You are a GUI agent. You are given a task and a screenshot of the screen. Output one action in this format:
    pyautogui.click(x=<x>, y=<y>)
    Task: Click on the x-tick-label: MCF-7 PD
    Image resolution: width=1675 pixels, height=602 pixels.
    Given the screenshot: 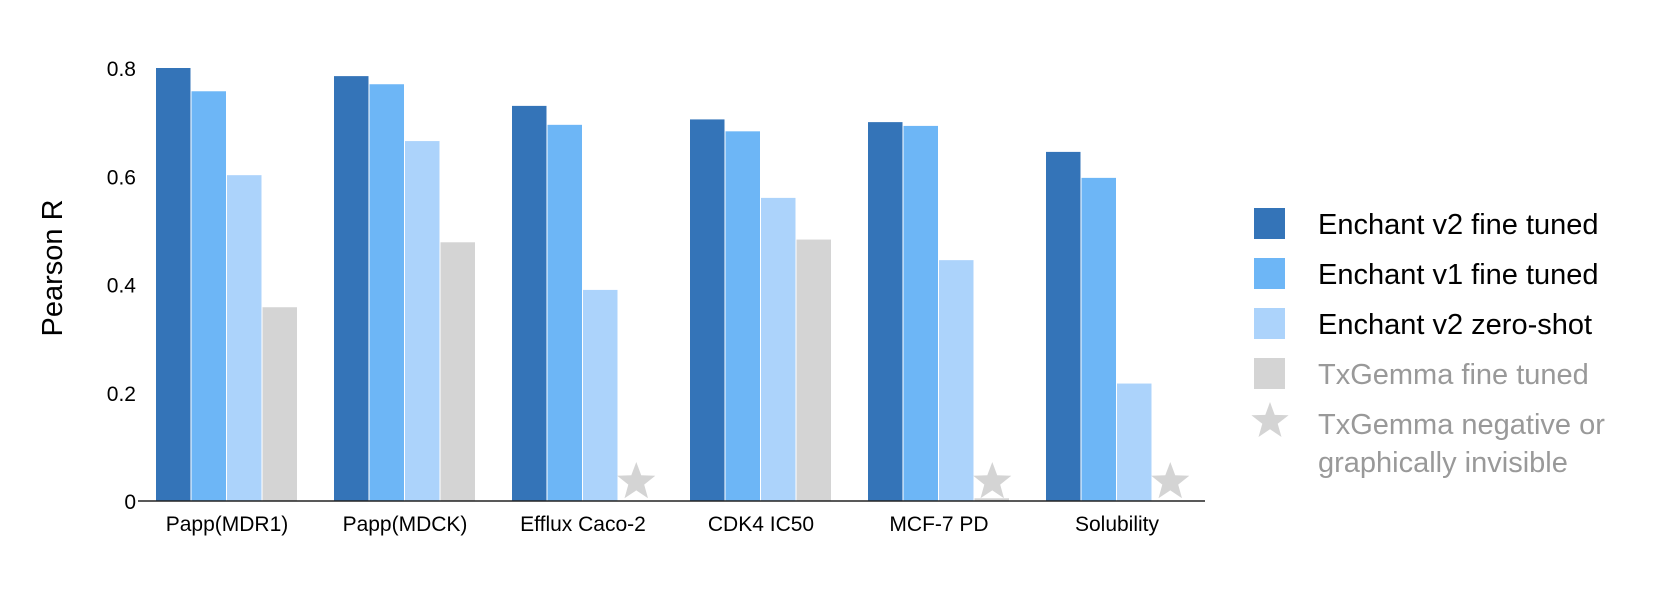 What is the action you would take?
    pyautogui.click(x=938, y=524)
    